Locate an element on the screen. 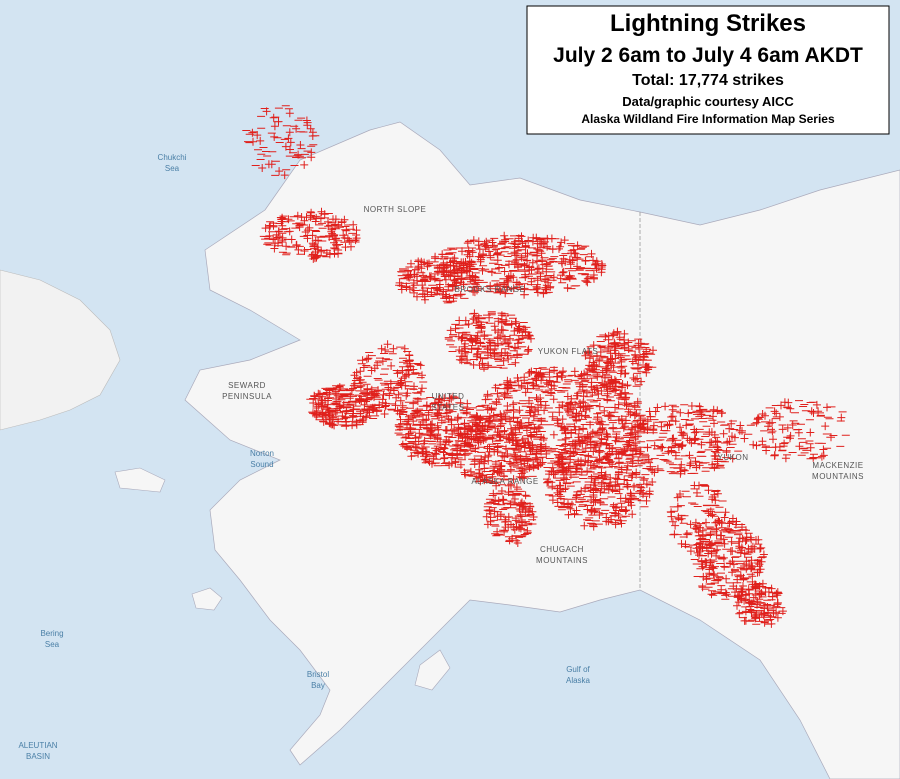 This screenshot has width=900, height=779. map-label: BROOKS RANGE is located at coordinates (490, 289).